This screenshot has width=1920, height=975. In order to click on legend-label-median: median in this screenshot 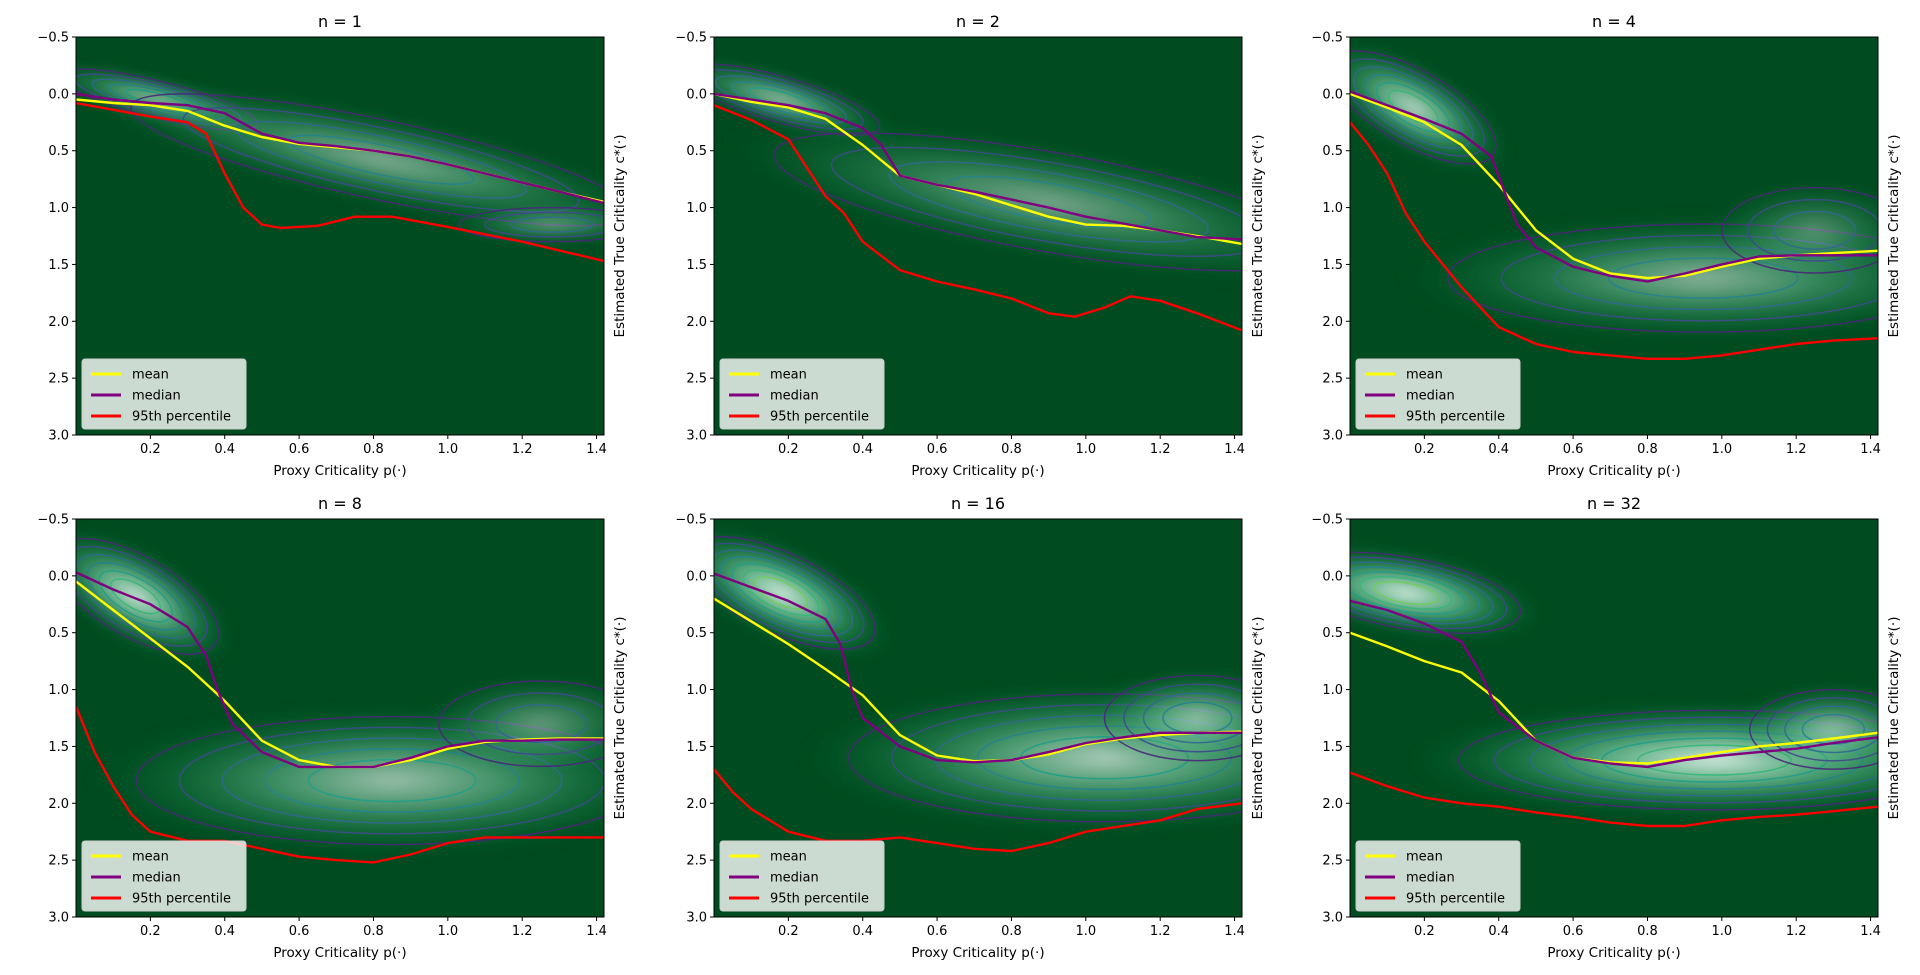, I will do `click(1430, 878)`.